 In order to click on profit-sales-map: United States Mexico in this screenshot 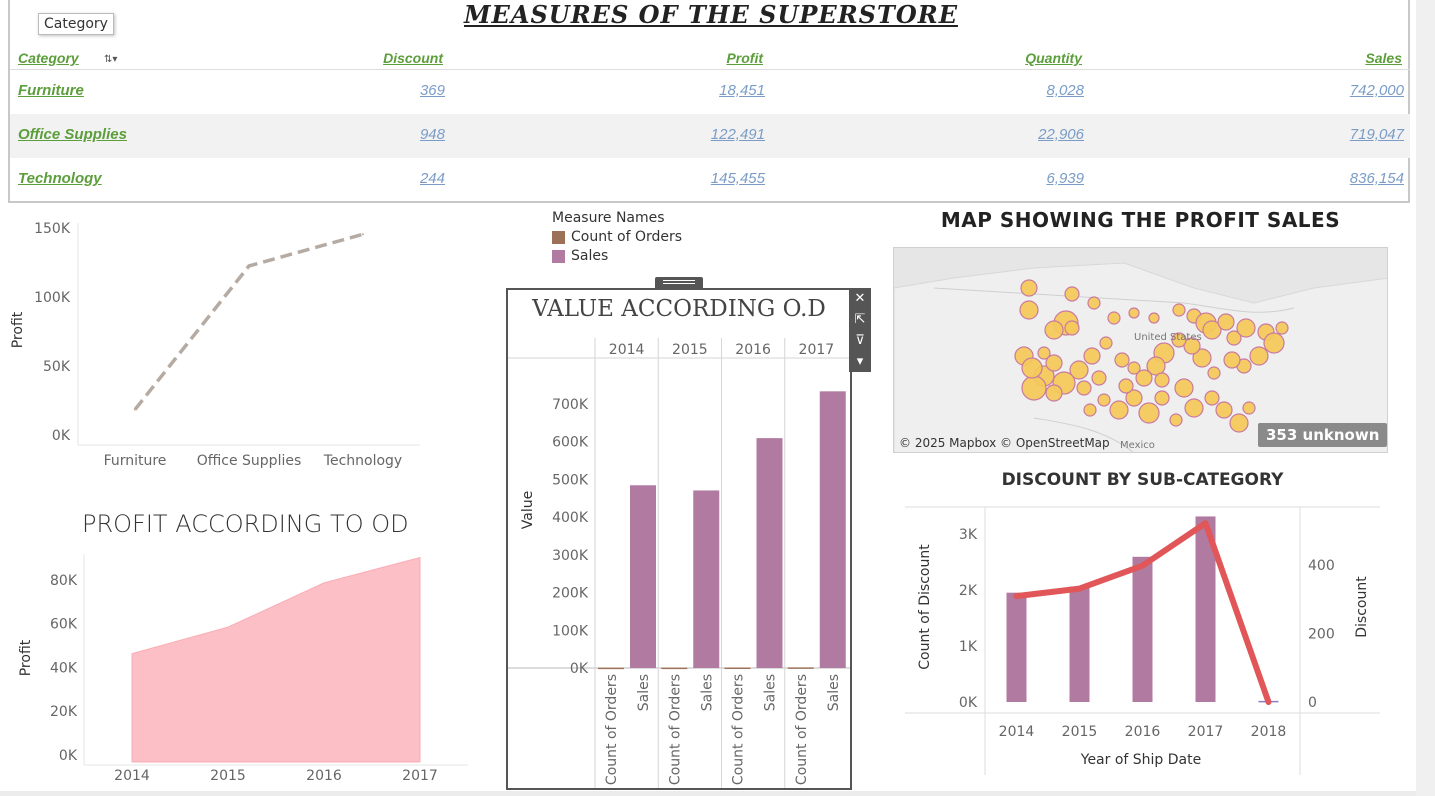, I will do `click(1140, 350)`.